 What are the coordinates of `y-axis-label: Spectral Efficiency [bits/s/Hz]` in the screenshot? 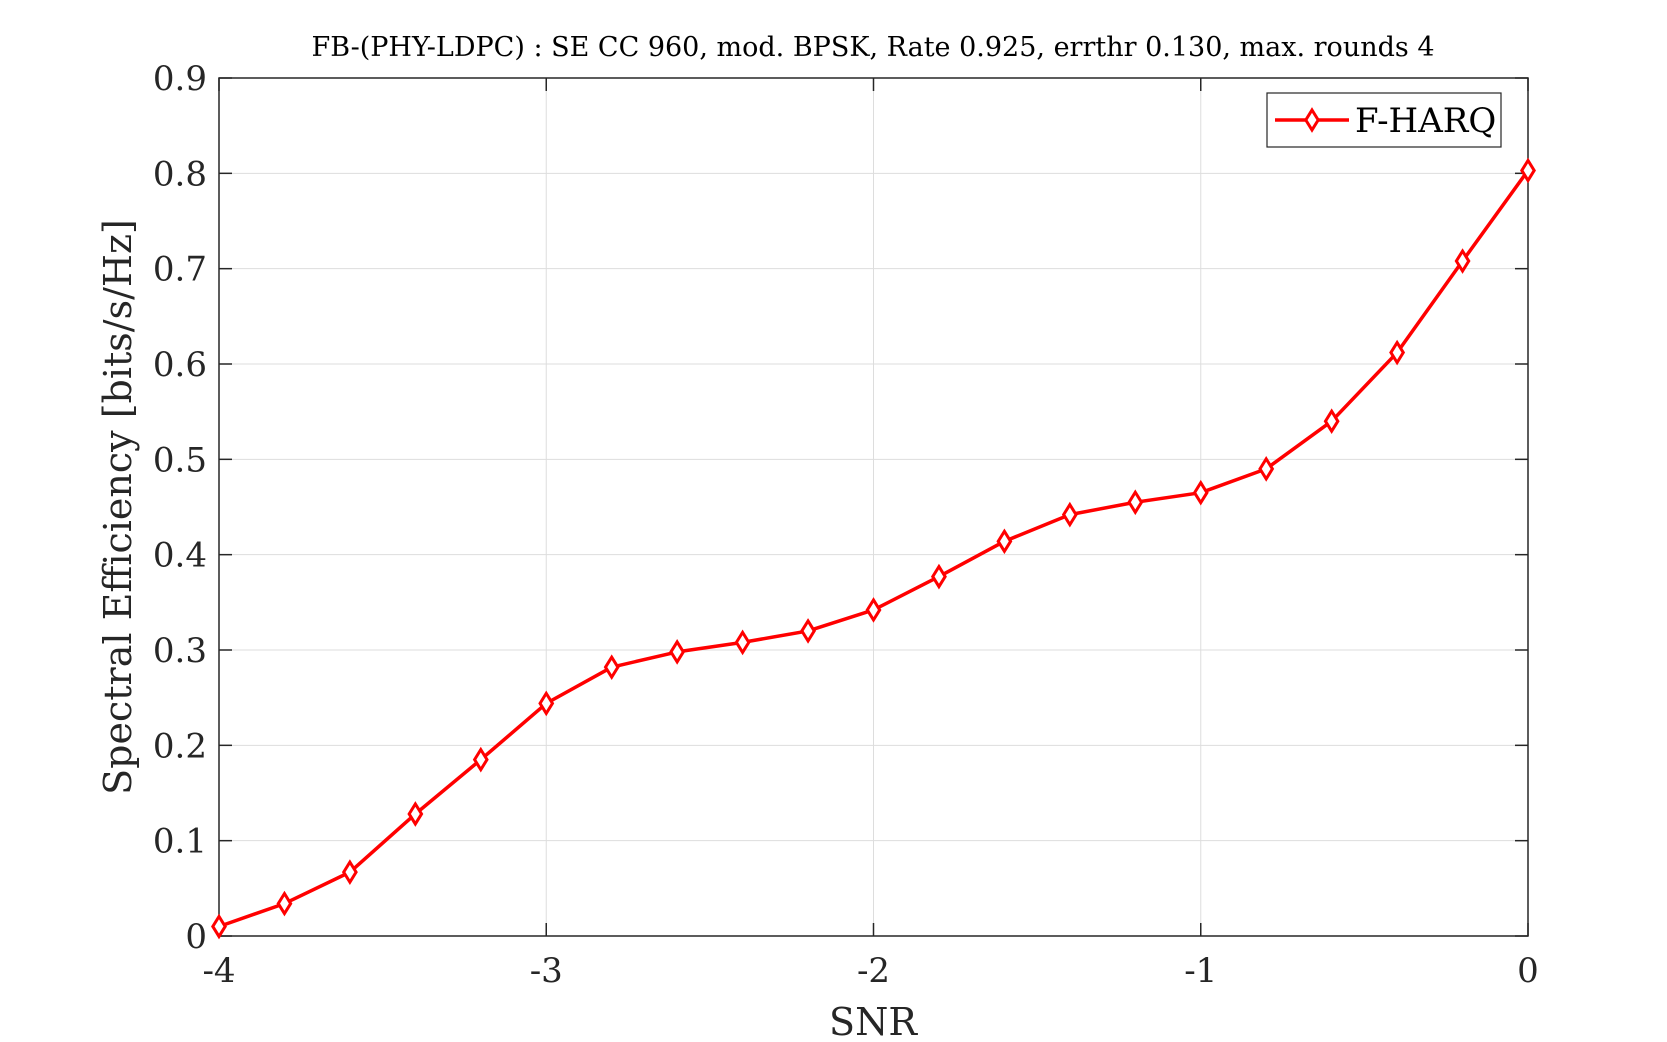 It's located at (118, 507).